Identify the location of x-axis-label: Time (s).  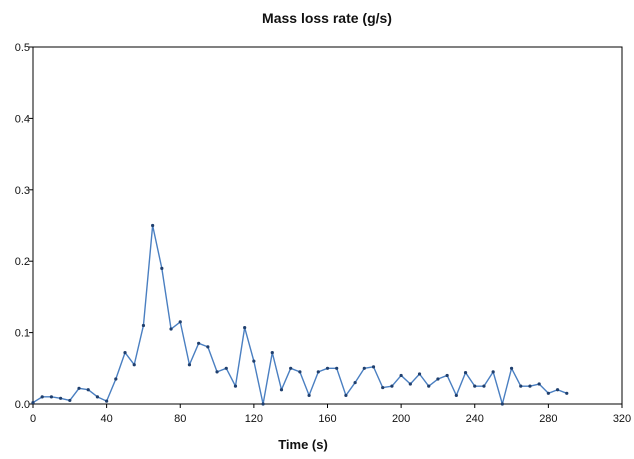
(303, 444).